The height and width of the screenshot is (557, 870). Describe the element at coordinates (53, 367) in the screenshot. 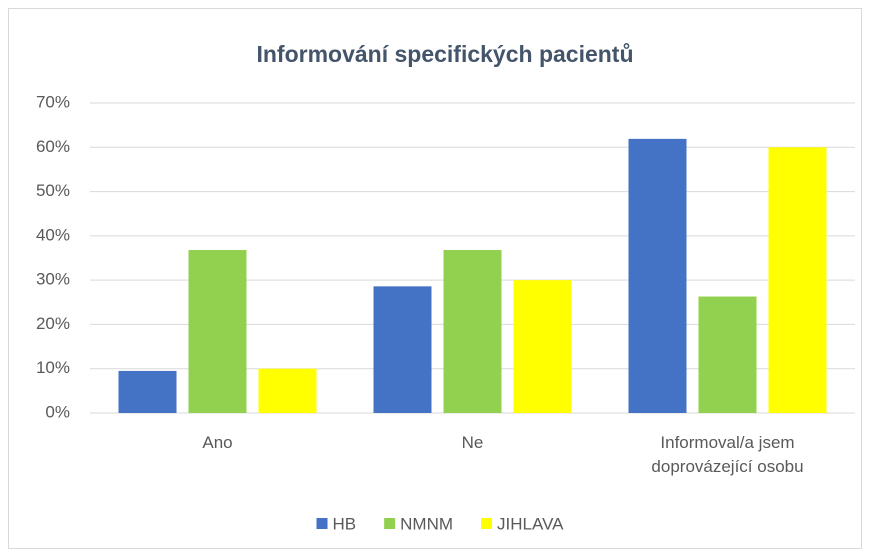

I see `y-tick-label: 10%` at that location.